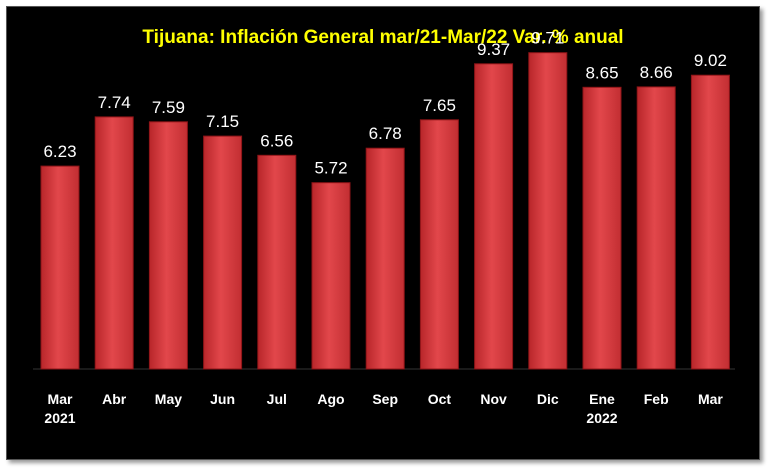 This screenshot has height=470, width=770. I want to click on data-label-11: 8.66, so click(656, 72).